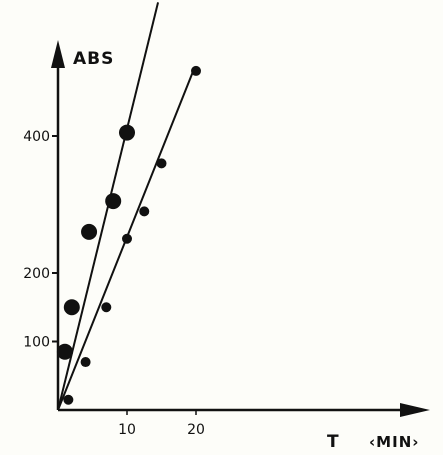 This screenshot has width=443, height=455. Describe the element at coordinates (394, 442) in the screenshot. I see `x-axis-unit: ‹MIN›` at that location.